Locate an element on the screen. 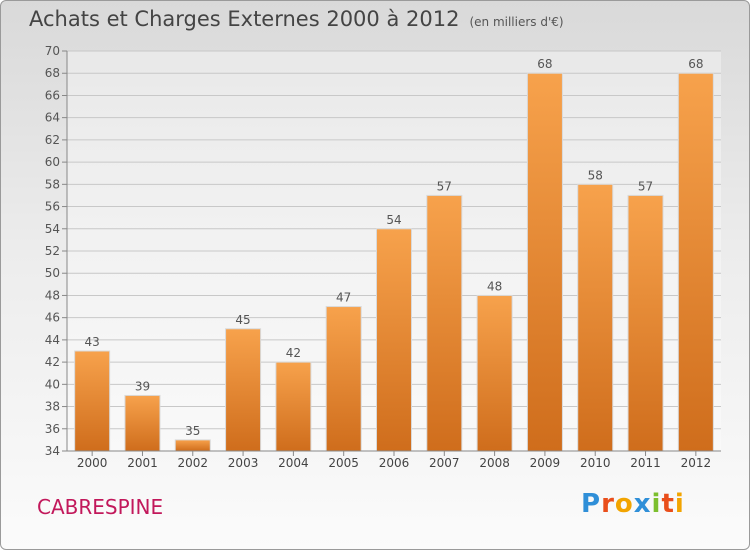 The height and width of the screenshot is (550, 750). bar-2002 is located at coordinates (192, 445).